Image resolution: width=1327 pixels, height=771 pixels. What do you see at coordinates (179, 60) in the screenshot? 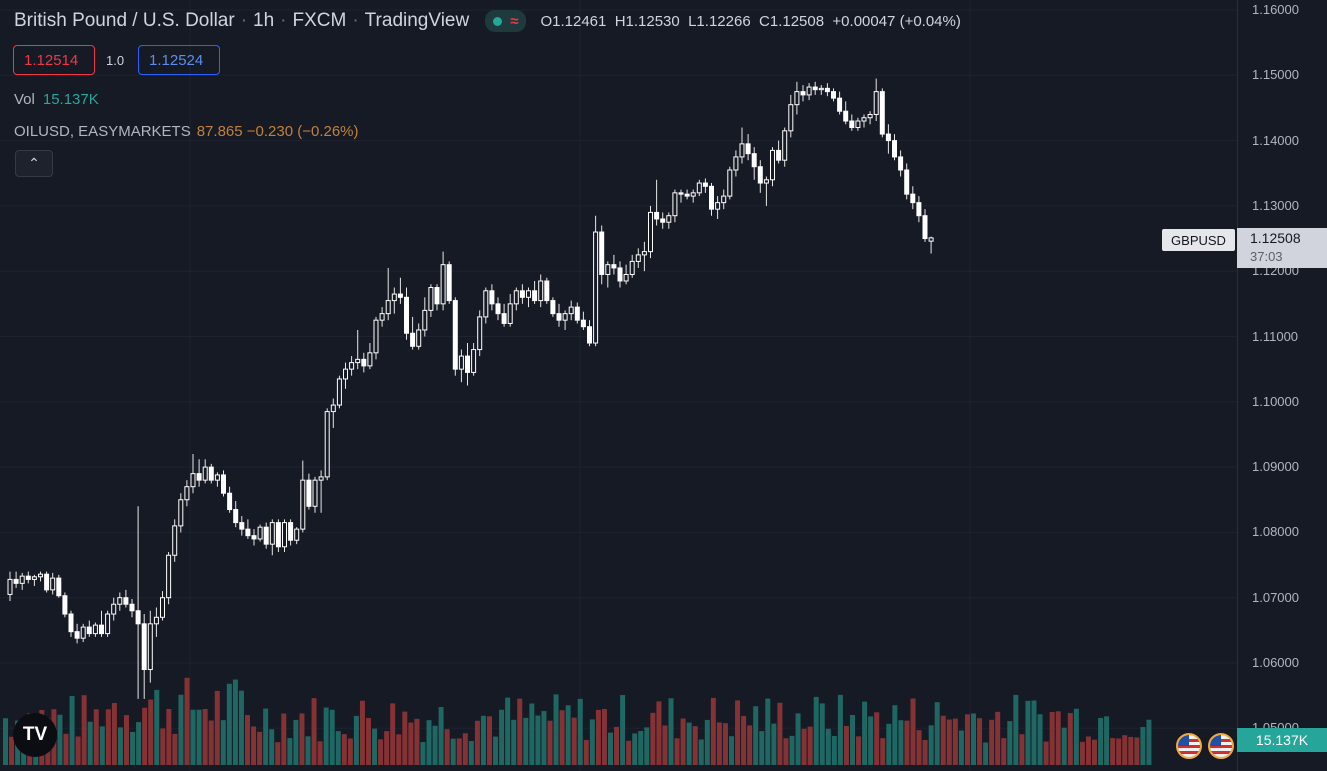
I see `buy-button: 1.12524` at bounding box center [179, 60].